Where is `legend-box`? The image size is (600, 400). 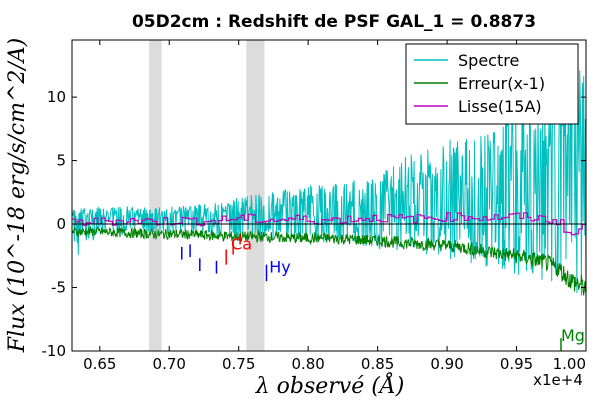 legend-box is located at coordinates (492, 84).